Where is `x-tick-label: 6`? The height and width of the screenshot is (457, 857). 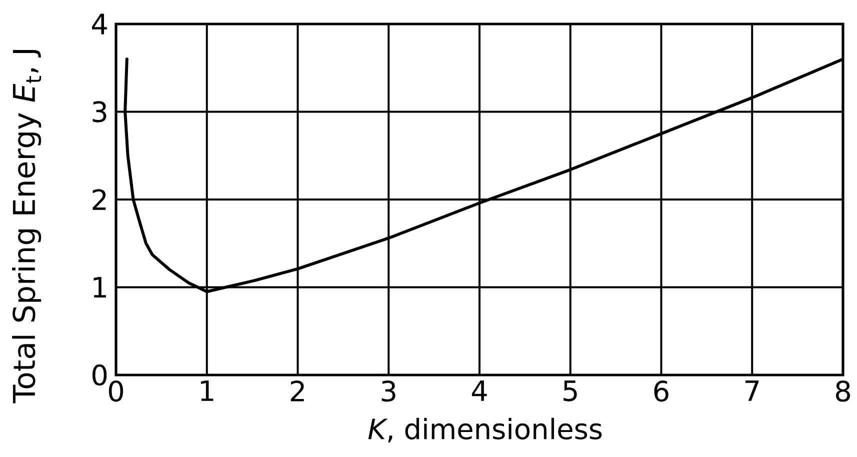 x-tick-label: 6 is located at coordinates (661, 391).